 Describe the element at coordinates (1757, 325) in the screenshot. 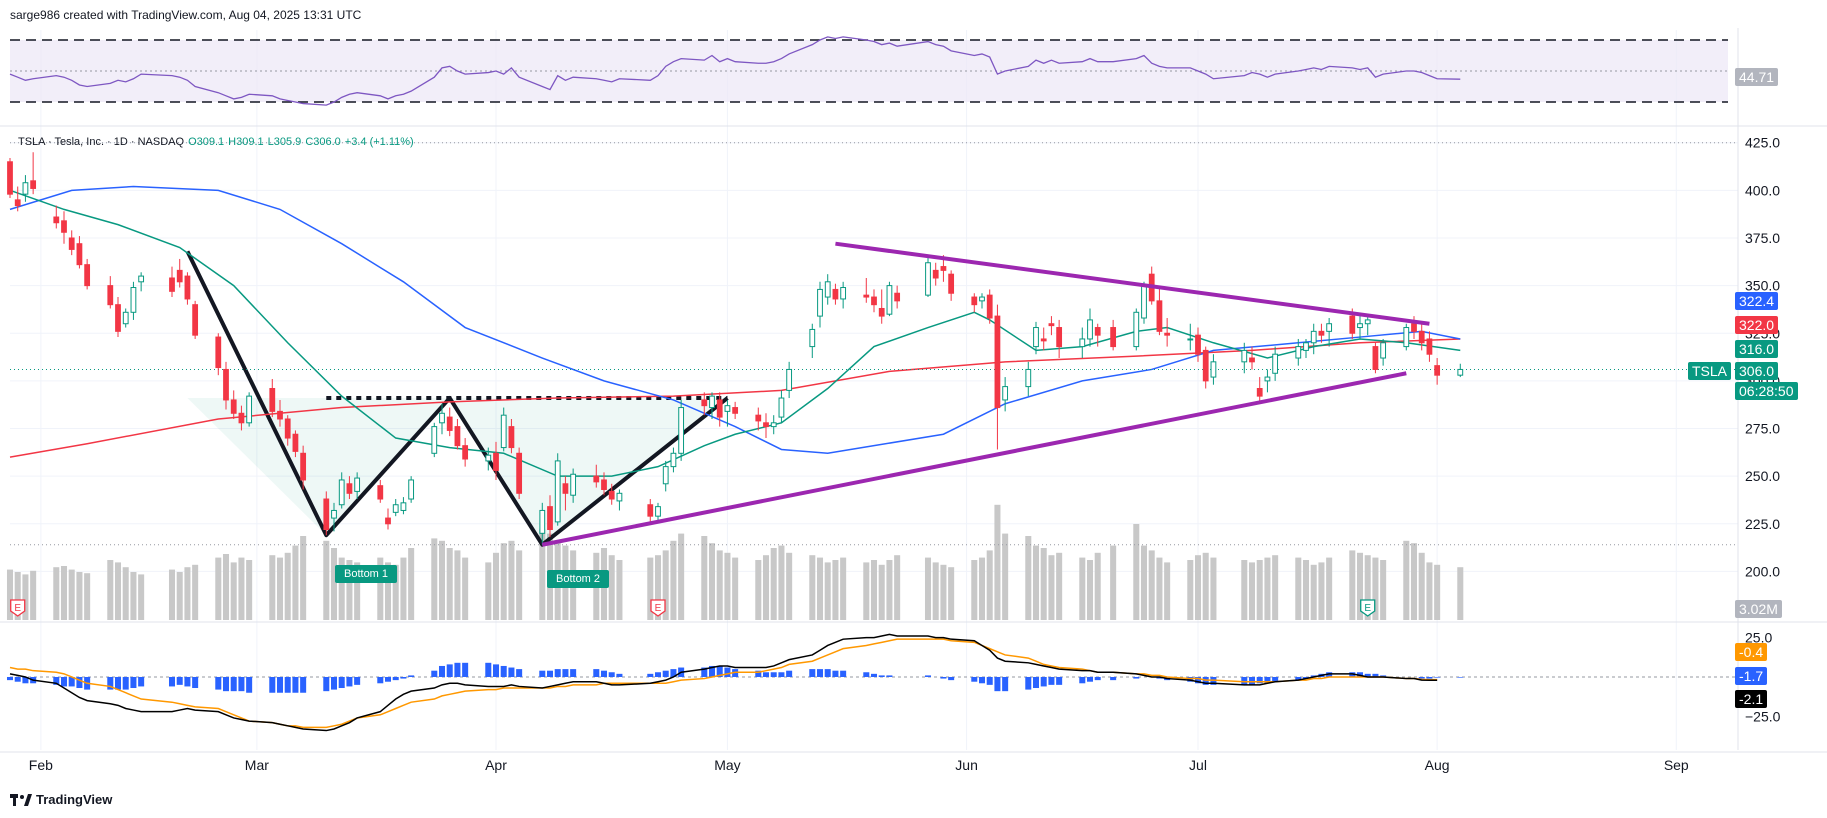

I see `sma200-tag: 322.0` at that location.